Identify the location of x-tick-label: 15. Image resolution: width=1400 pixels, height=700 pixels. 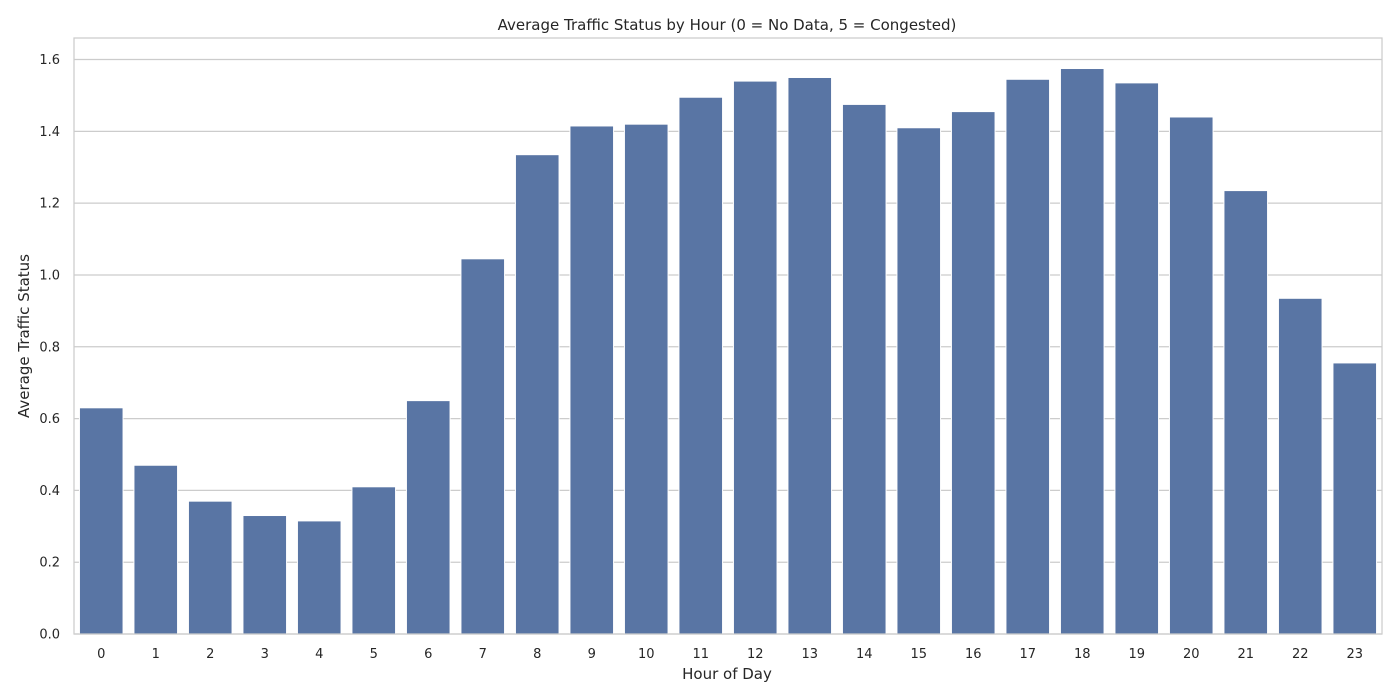
(918, 654).